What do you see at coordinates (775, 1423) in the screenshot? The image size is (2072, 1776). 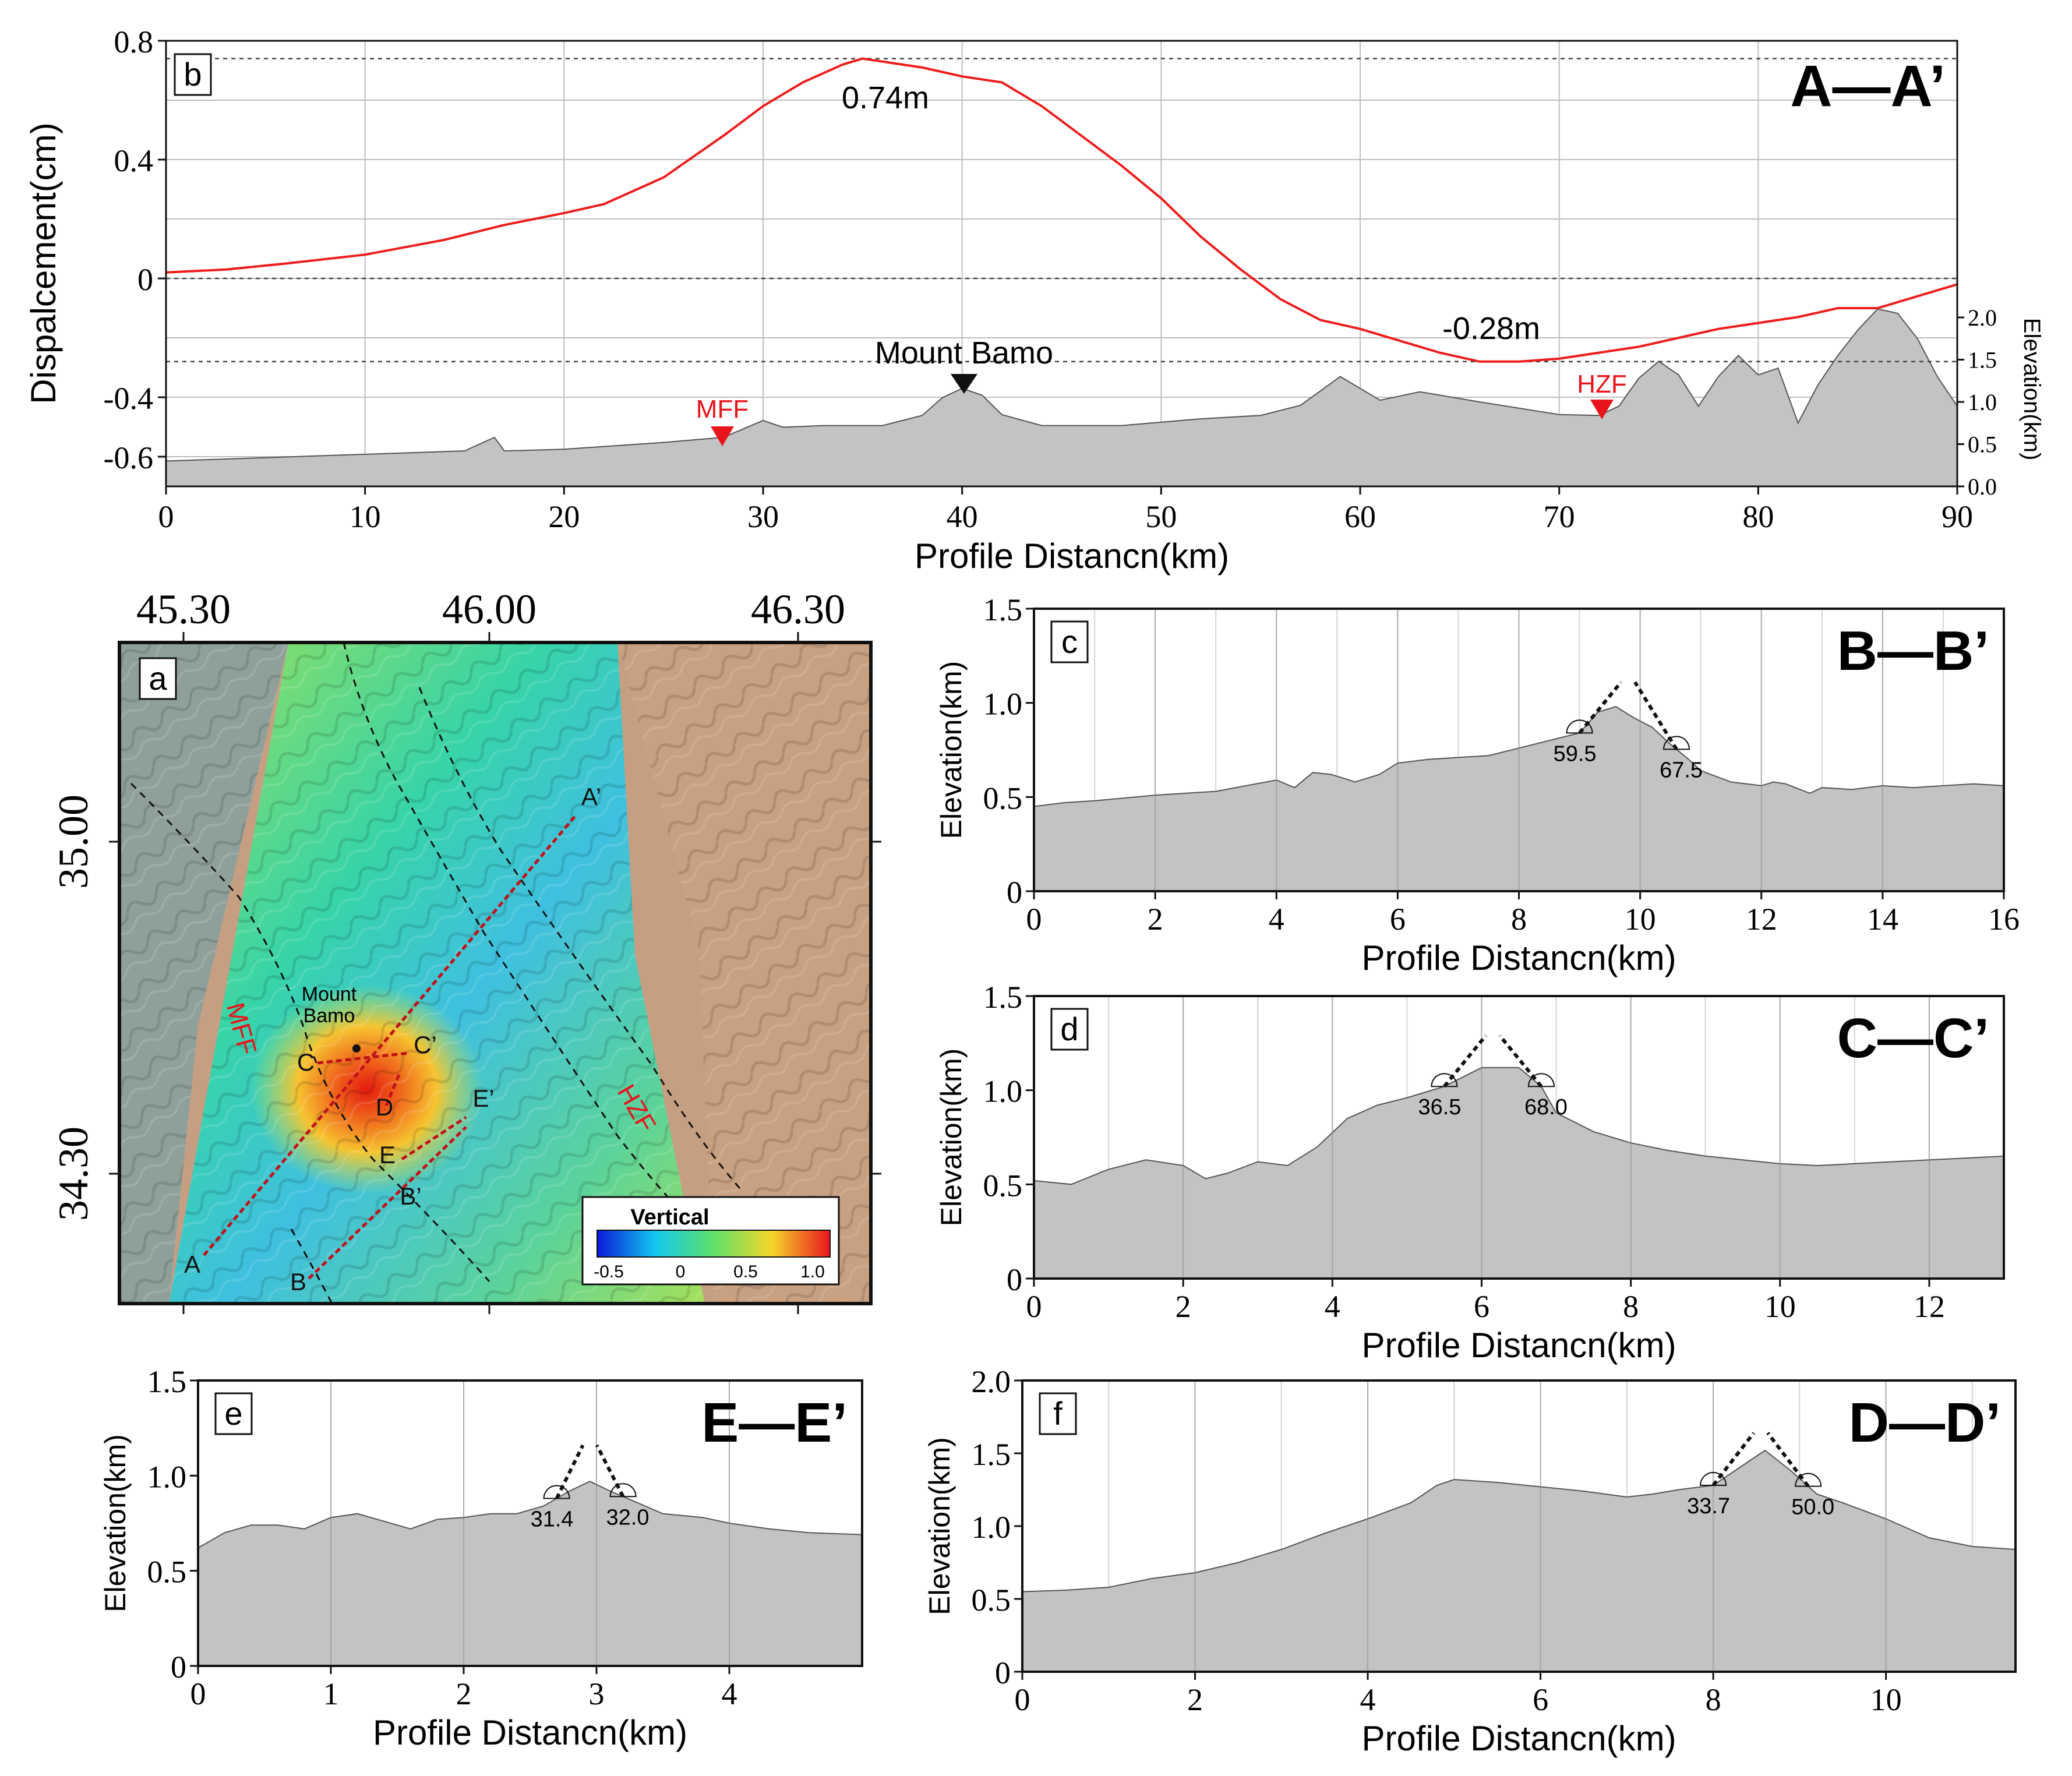 I see `e-profile-label: E—E’` at bounding box center [775, 1423].